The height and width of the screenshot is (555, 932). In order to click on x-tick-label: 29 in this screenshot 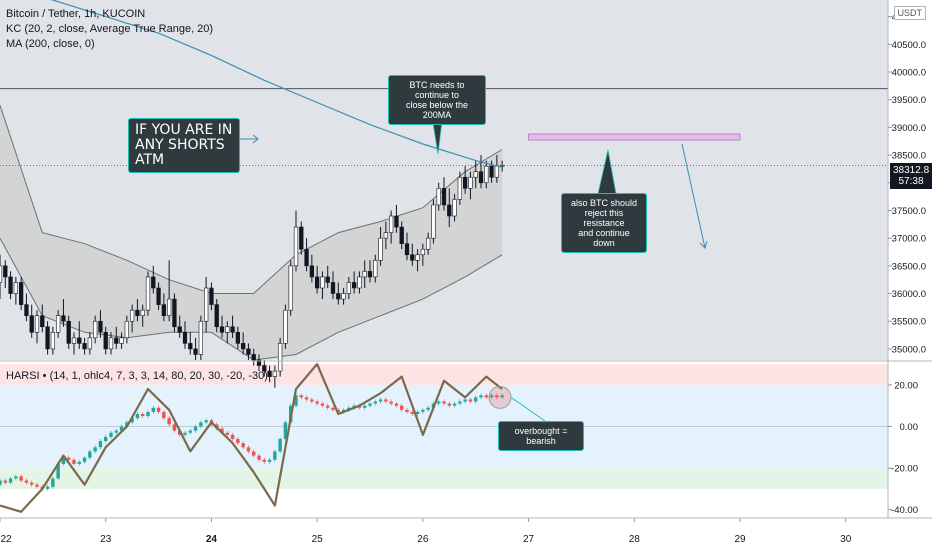, I will do `click(740, 539)`.